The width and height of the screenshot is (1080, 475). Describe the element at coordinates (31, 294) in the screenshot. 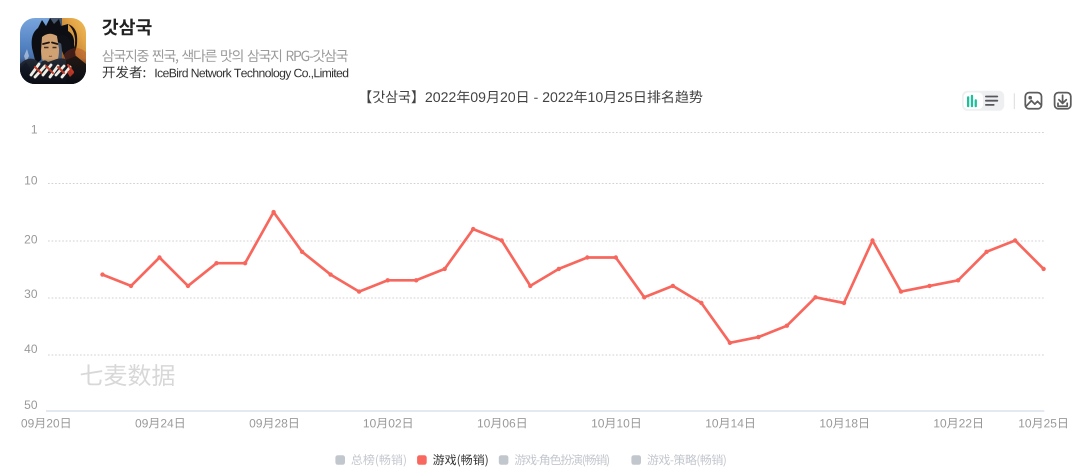

I see `svg-text: 30` at that location.